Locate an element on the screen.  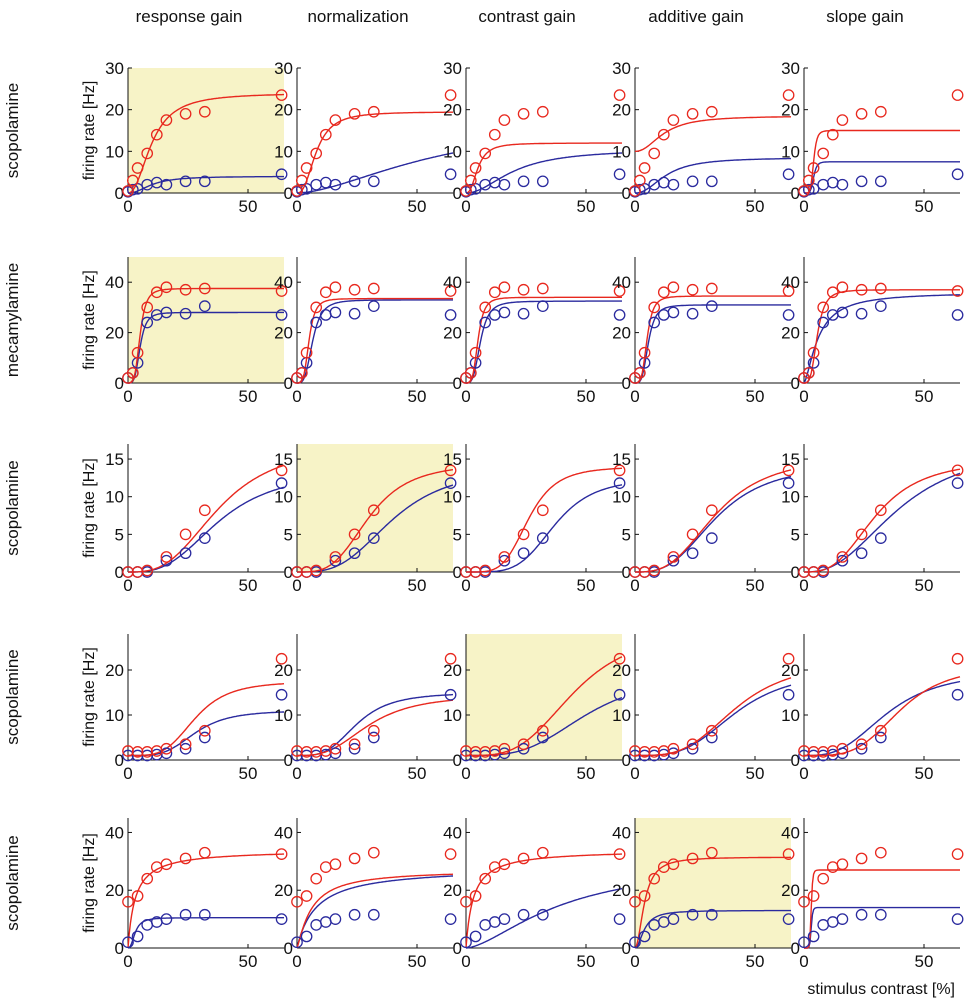
row-label: scopolamine is located at coordinates (12, 130).